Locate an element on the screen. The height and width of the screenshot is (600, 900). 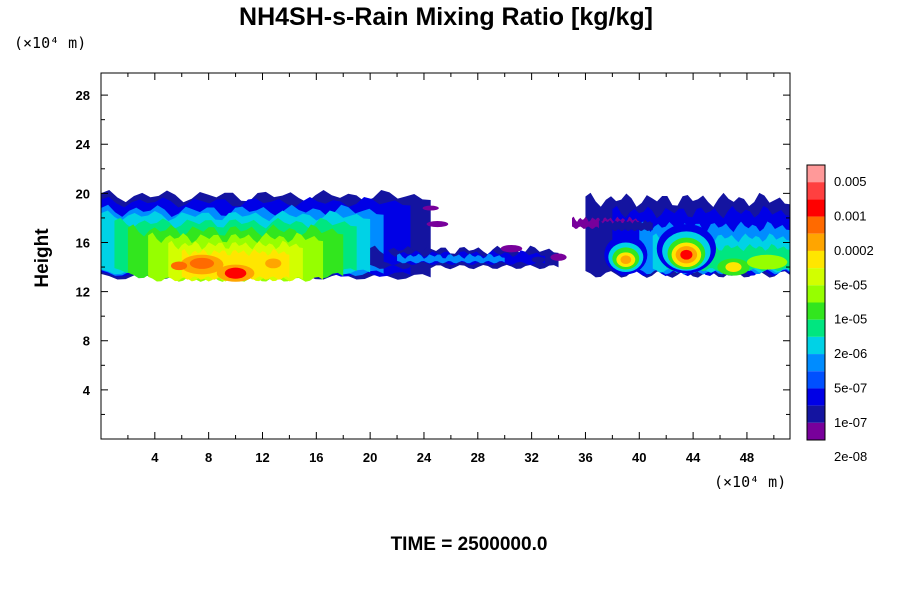
x-tick-label: 36 is located at coordinates (585, 457).